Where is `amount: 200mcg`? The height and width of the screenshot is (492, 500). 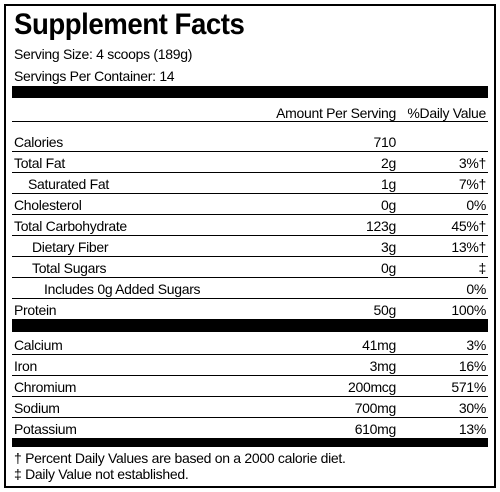 amount: 200mcg is located at coordinates (371, 387).